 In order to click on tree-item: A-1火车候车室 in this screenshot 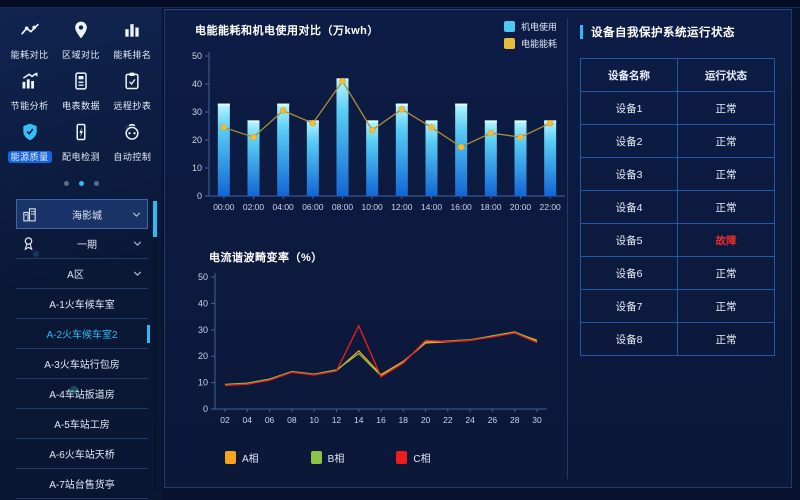, I will do `click(82, 304)`.